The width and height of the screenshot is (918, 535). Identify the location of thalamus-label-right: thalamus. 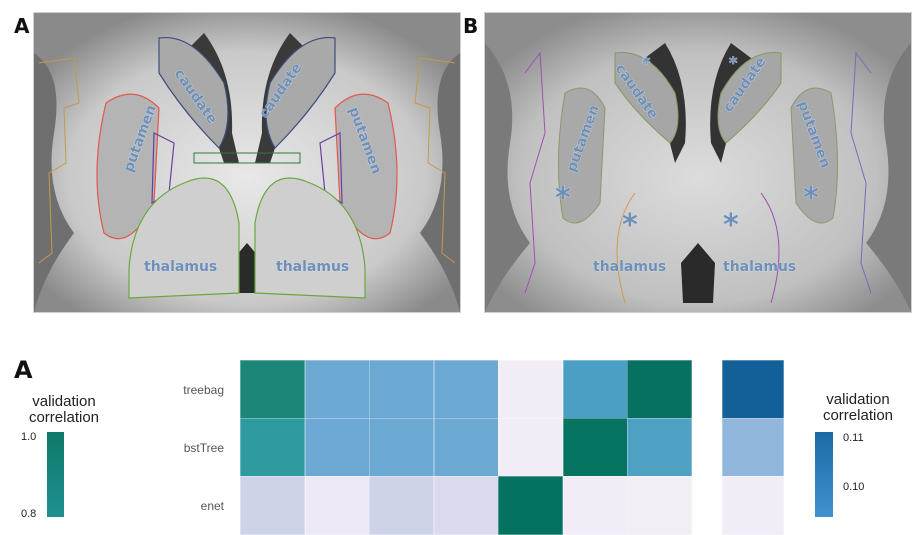
(312, 267).